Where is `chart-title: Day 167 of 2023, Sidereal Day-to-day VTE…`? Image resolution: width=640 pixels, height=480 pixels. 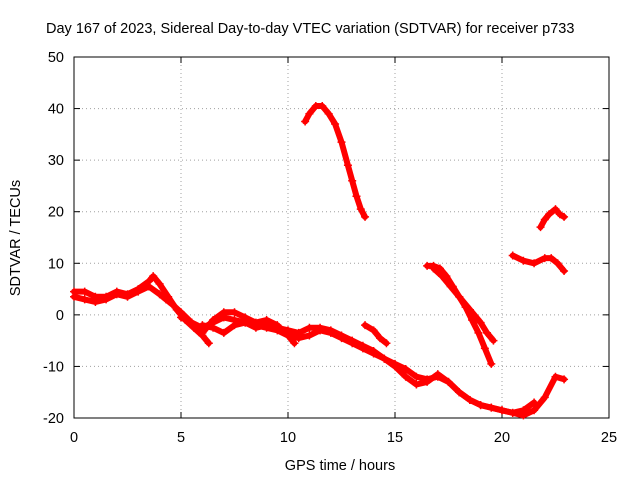 chart-title: Day 167 of 2023, Sidereal Day-to-day VTE… is located at coordinates (310, 29).